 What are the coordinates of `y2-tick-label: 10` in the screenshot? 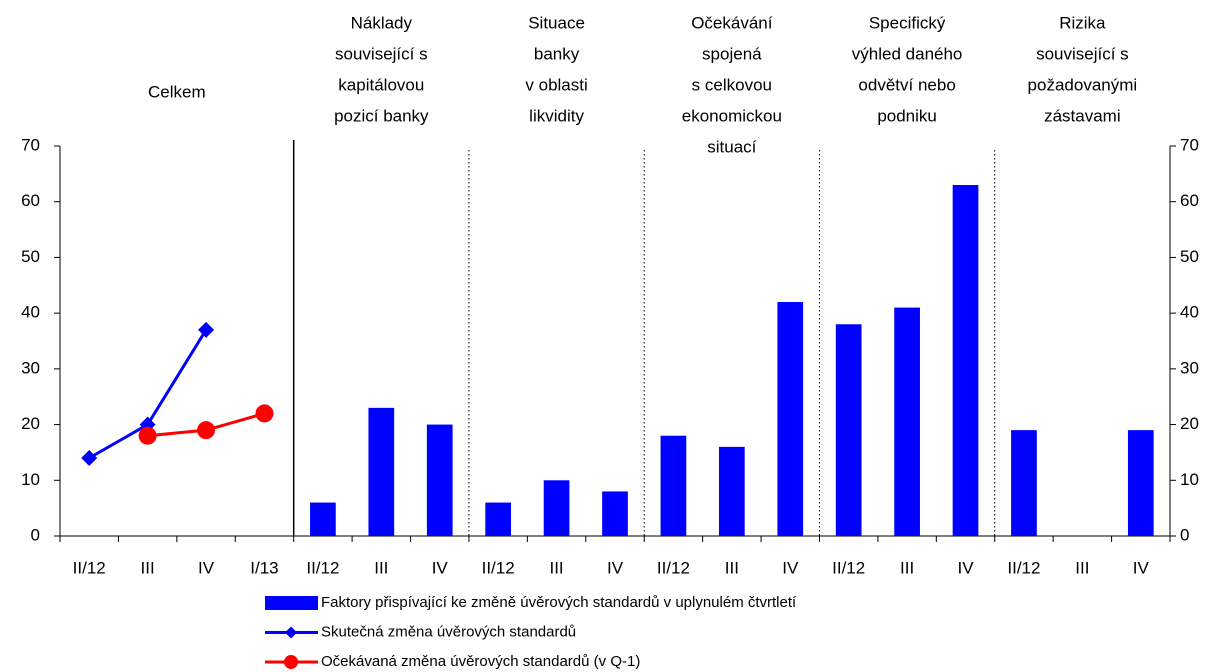 It's located at (1189, 479).